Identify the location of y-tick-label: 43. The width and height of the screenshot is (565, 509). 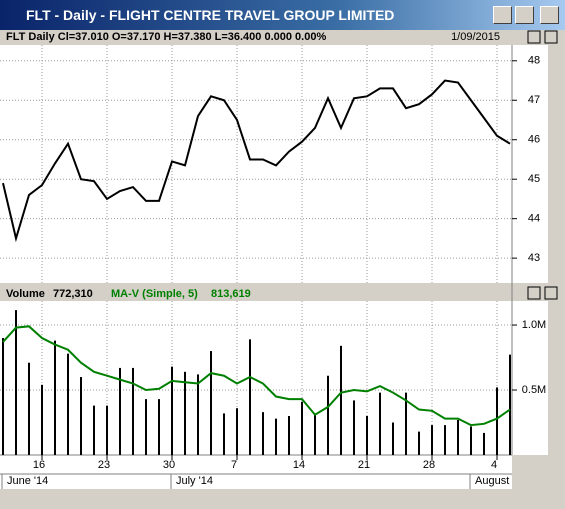
(534, 258).